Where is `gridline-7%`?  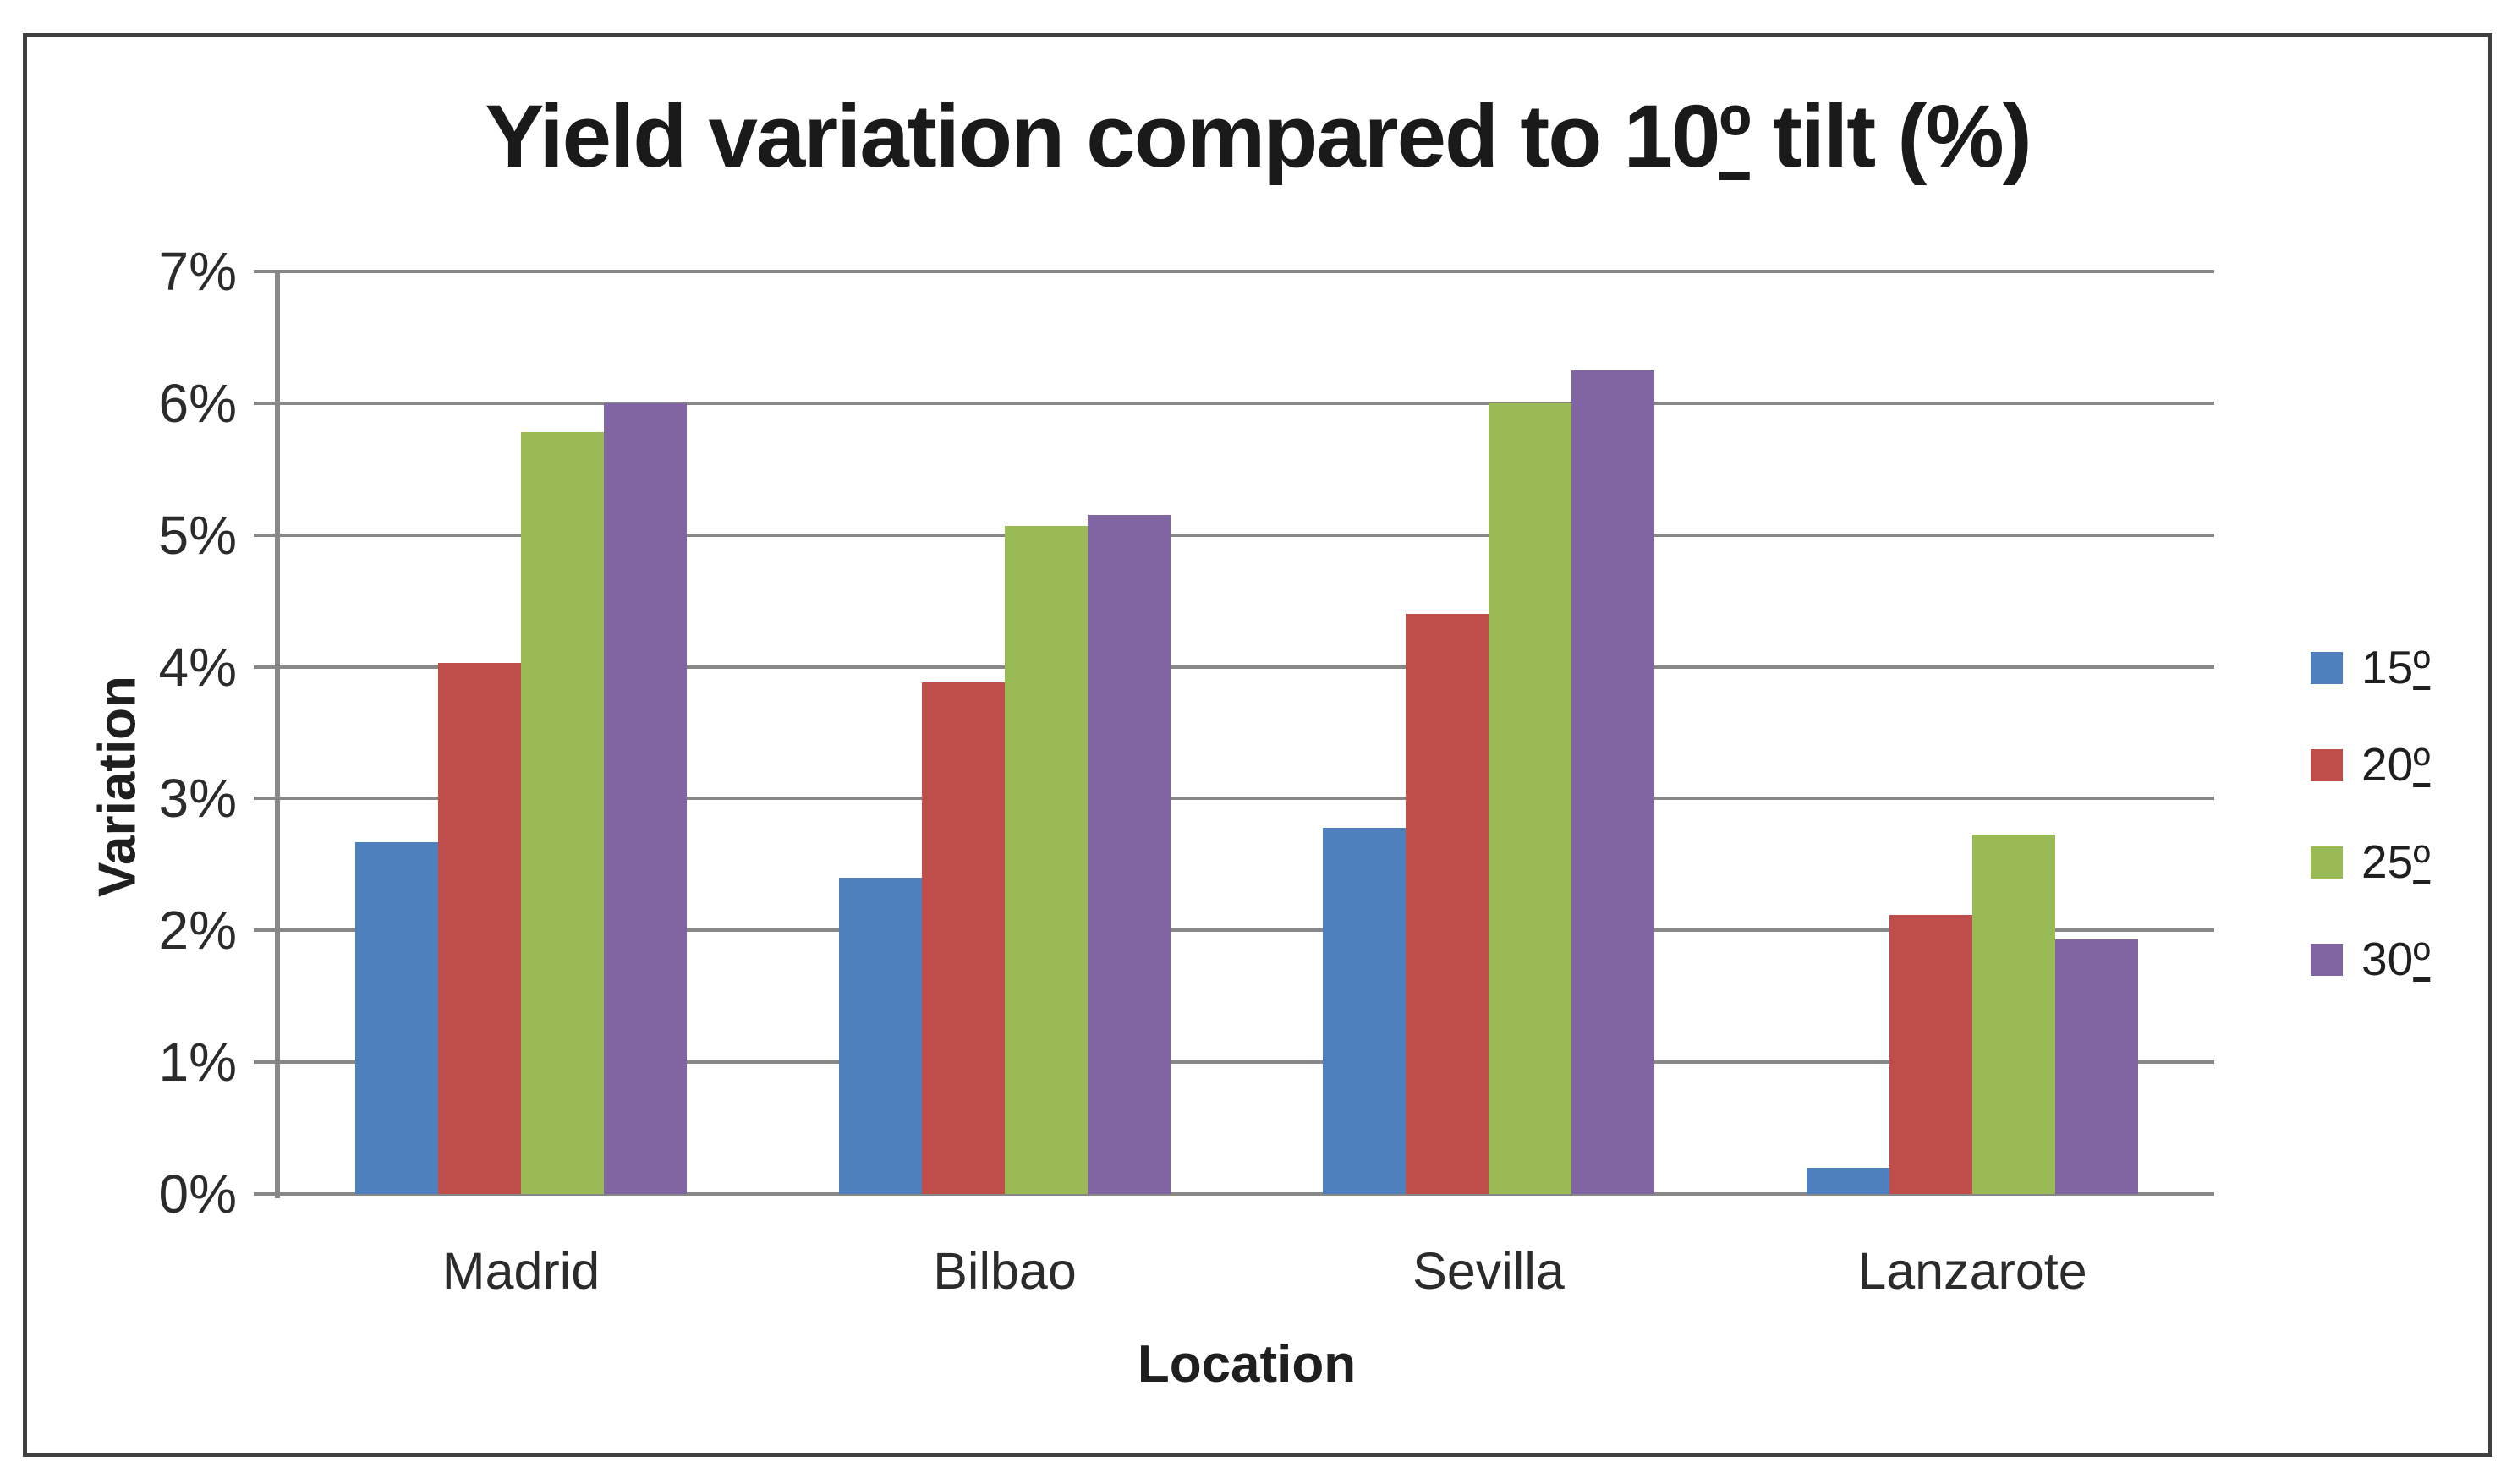 gridline-7% is located at coordinates (1247, 271).